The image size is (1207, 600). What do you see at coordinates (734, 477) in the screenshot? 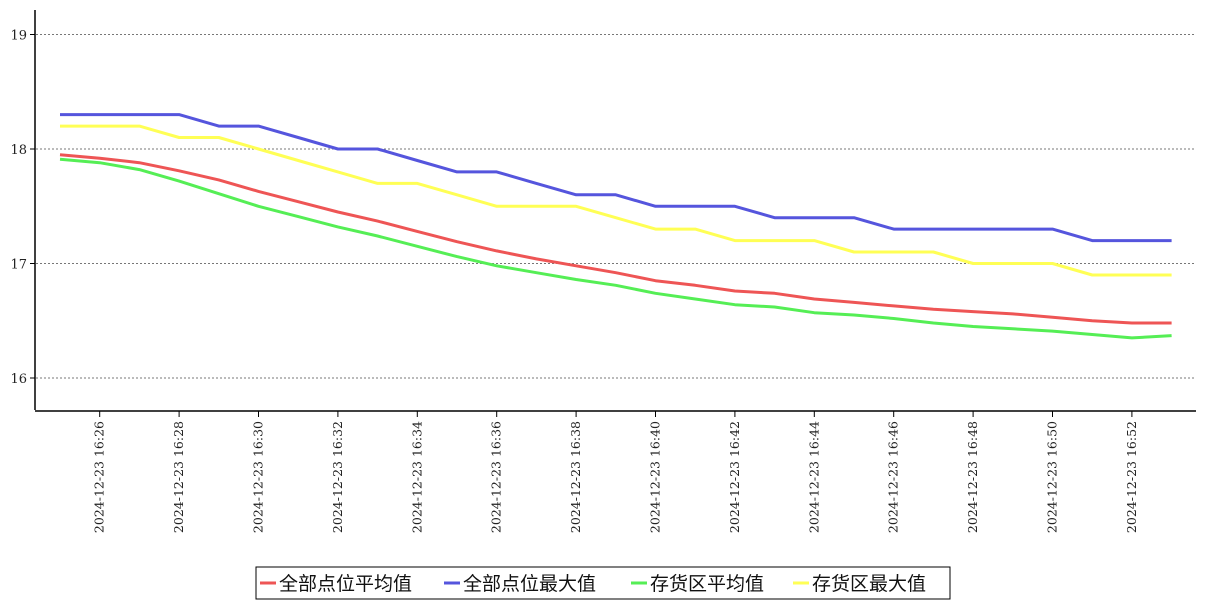
I see `x-tick-label: 2024-12-23 16:42` at bounding box center [734, 477].